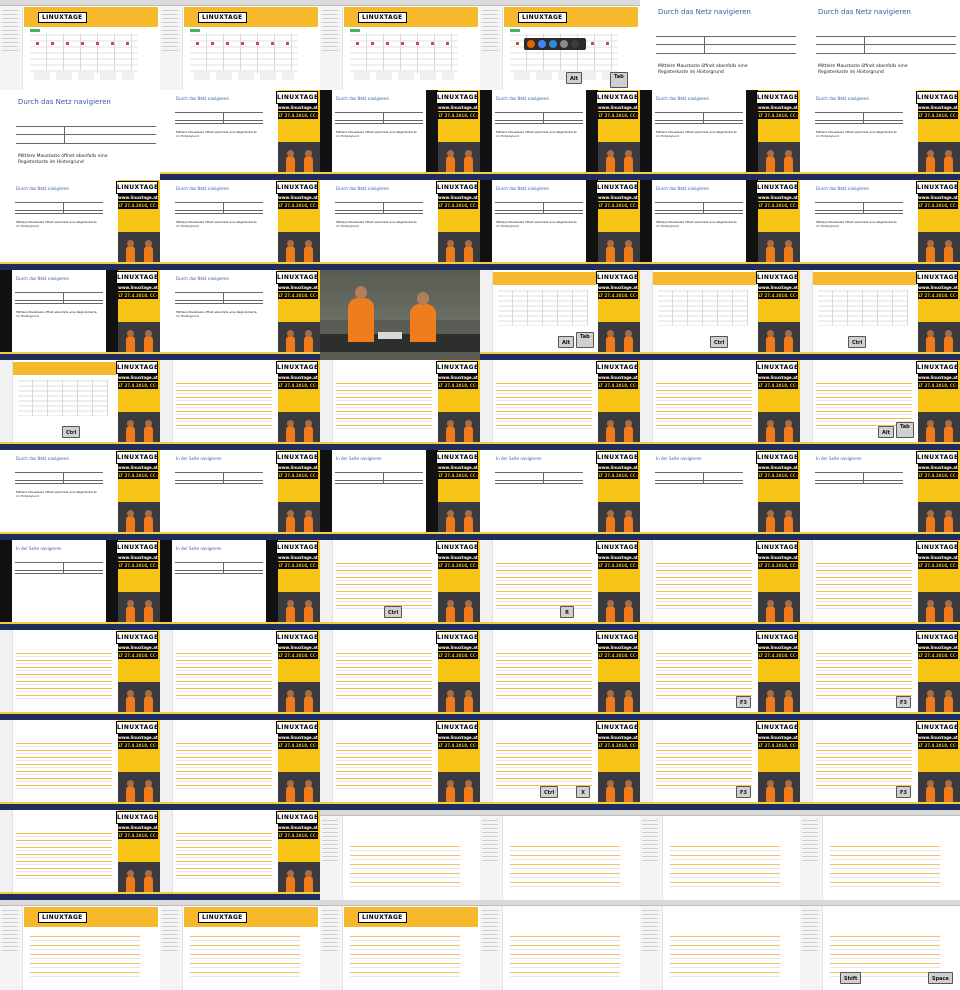  I want to click on video-thumbnail: LINUXTAGE Alt Tab, so click(560, 45).